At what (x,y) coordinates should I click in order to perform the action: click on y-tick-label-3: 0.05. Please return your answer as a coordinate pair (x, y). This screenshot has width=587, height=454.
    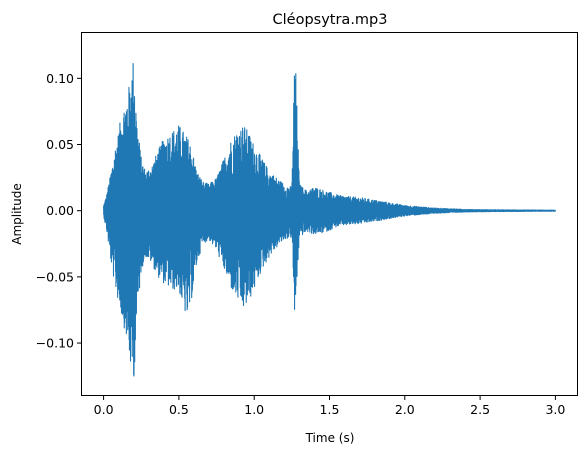
    Looking at the image, I should click on (60, 144).